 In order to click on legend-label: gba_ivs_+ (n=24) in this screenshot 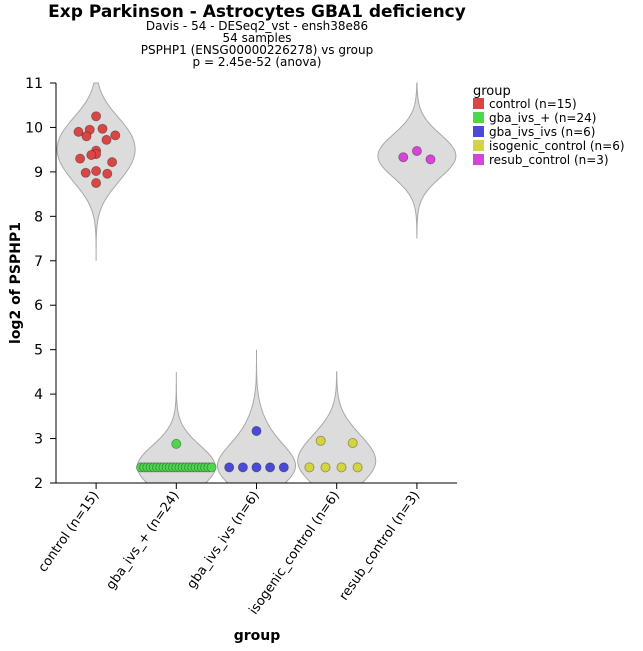, I will do `click(542, 118)`.